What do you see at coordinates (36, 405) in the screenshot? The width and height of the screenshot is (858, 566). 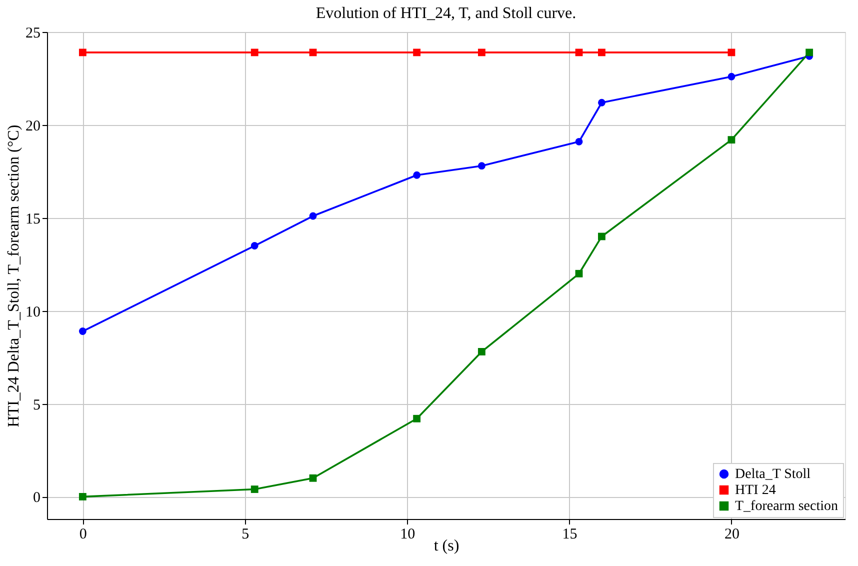 I see `y-tick-label: 5` at bounding box center [36, 405].